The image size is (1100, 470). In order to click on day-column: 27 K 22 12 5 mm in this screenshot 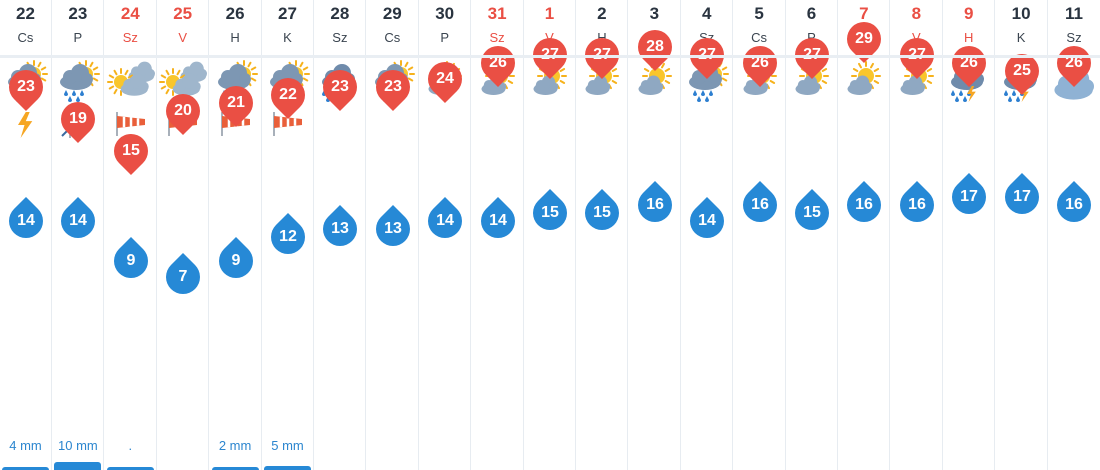, I will do `click(288, 235)`.